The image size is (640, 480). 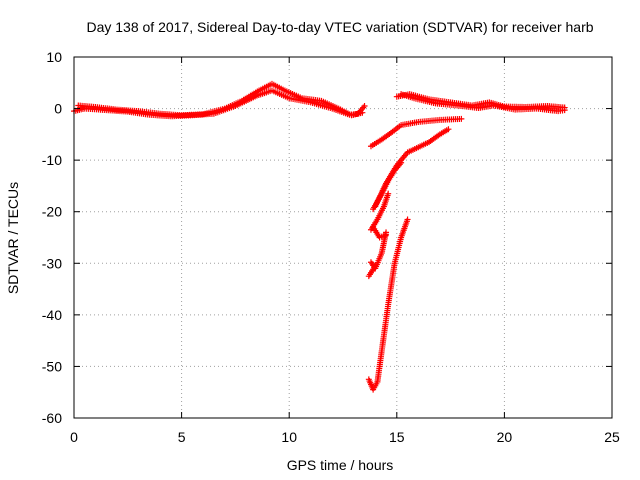 What do you see at coordinates (52, 418) in the screenshot?
I see `y-tick-label: -60` at bounding box center [52, 418].